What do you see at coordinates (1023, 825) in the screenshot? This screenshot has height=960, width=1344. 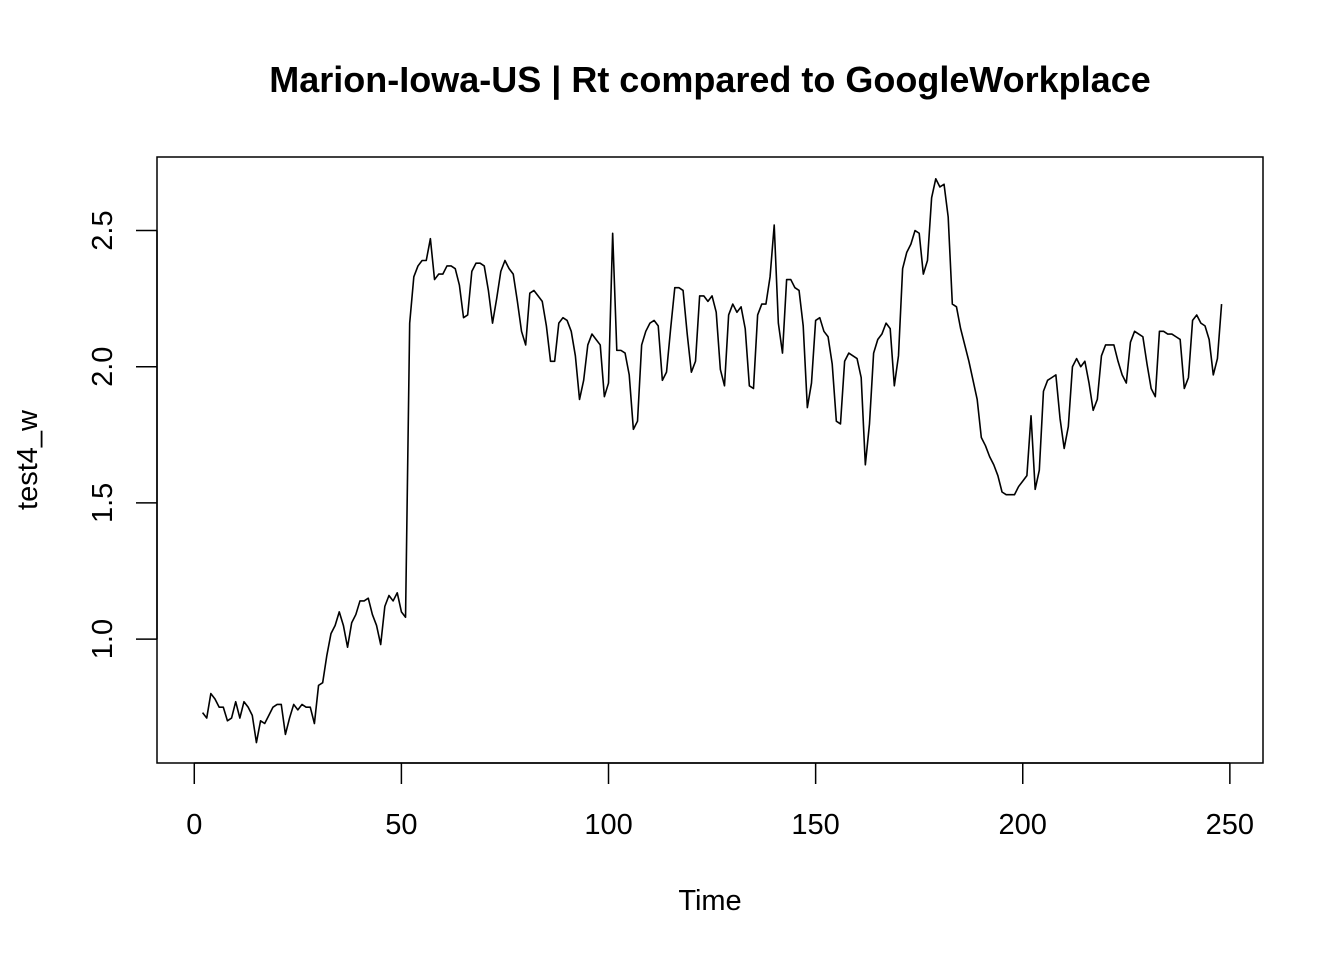 I see `x-tick-label: 200` at bounding box center [1023, 825].